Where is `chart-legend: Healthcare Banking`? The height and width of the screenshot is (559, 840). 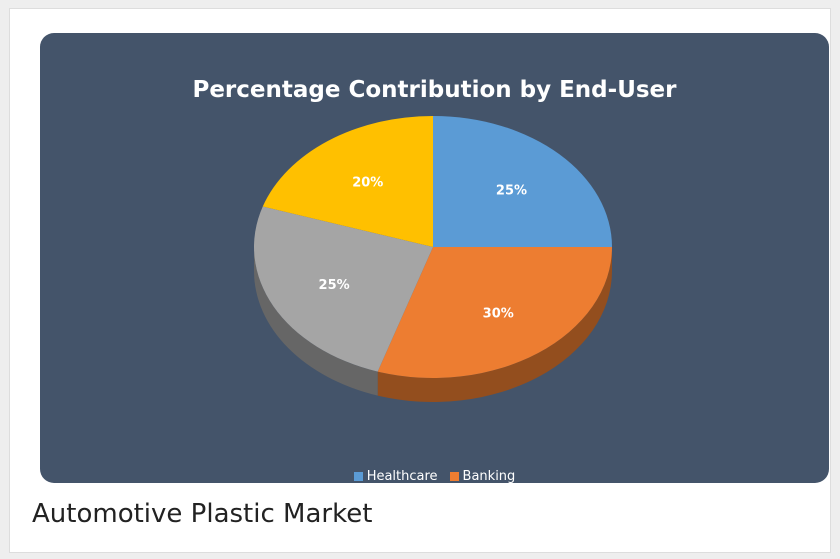 chart-legend: Healthcare Banking is located at coordinates (434, 476).